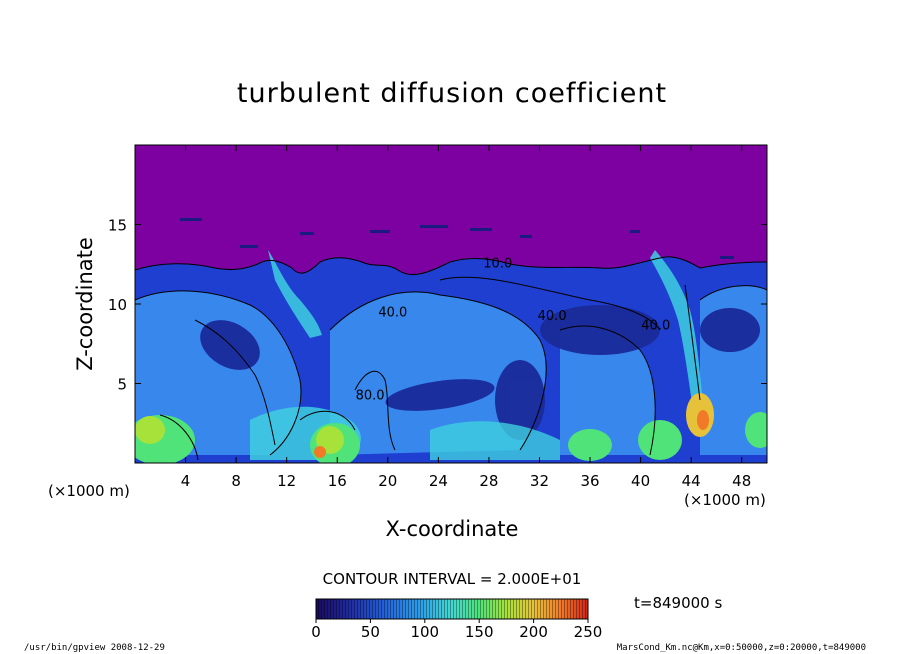 The width and height of the screenshot is (904, 654). What do you see at coordinates (452, 579) in the screenshot?
I see `contour-interval: CONTOUR INTERVAL = 2.000E+01` at bounding box center [452, 579].